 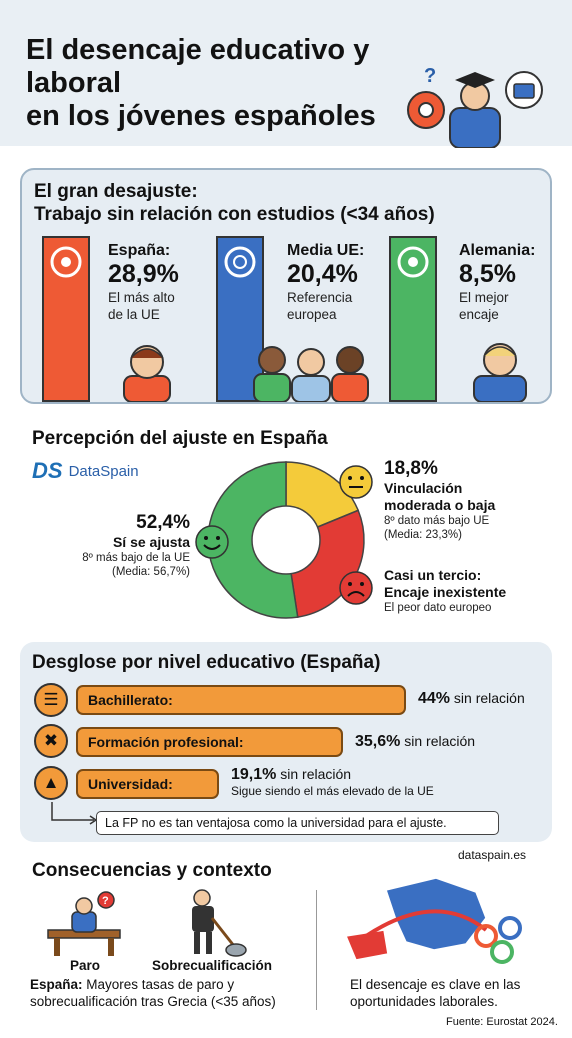 What do you see at coordinates (487, 274) in the screenshot?
I see `germany-value: 8,5%` at bounding box center [487, 274].